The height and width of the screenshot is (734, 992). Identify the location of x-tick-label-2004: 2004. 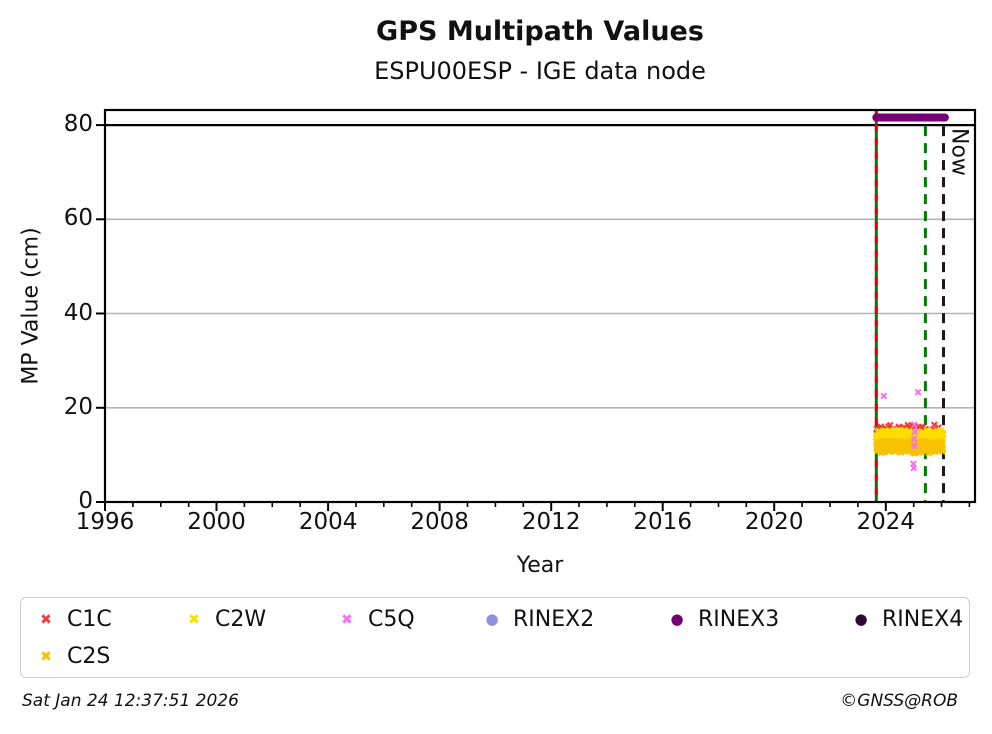
(328, 522).